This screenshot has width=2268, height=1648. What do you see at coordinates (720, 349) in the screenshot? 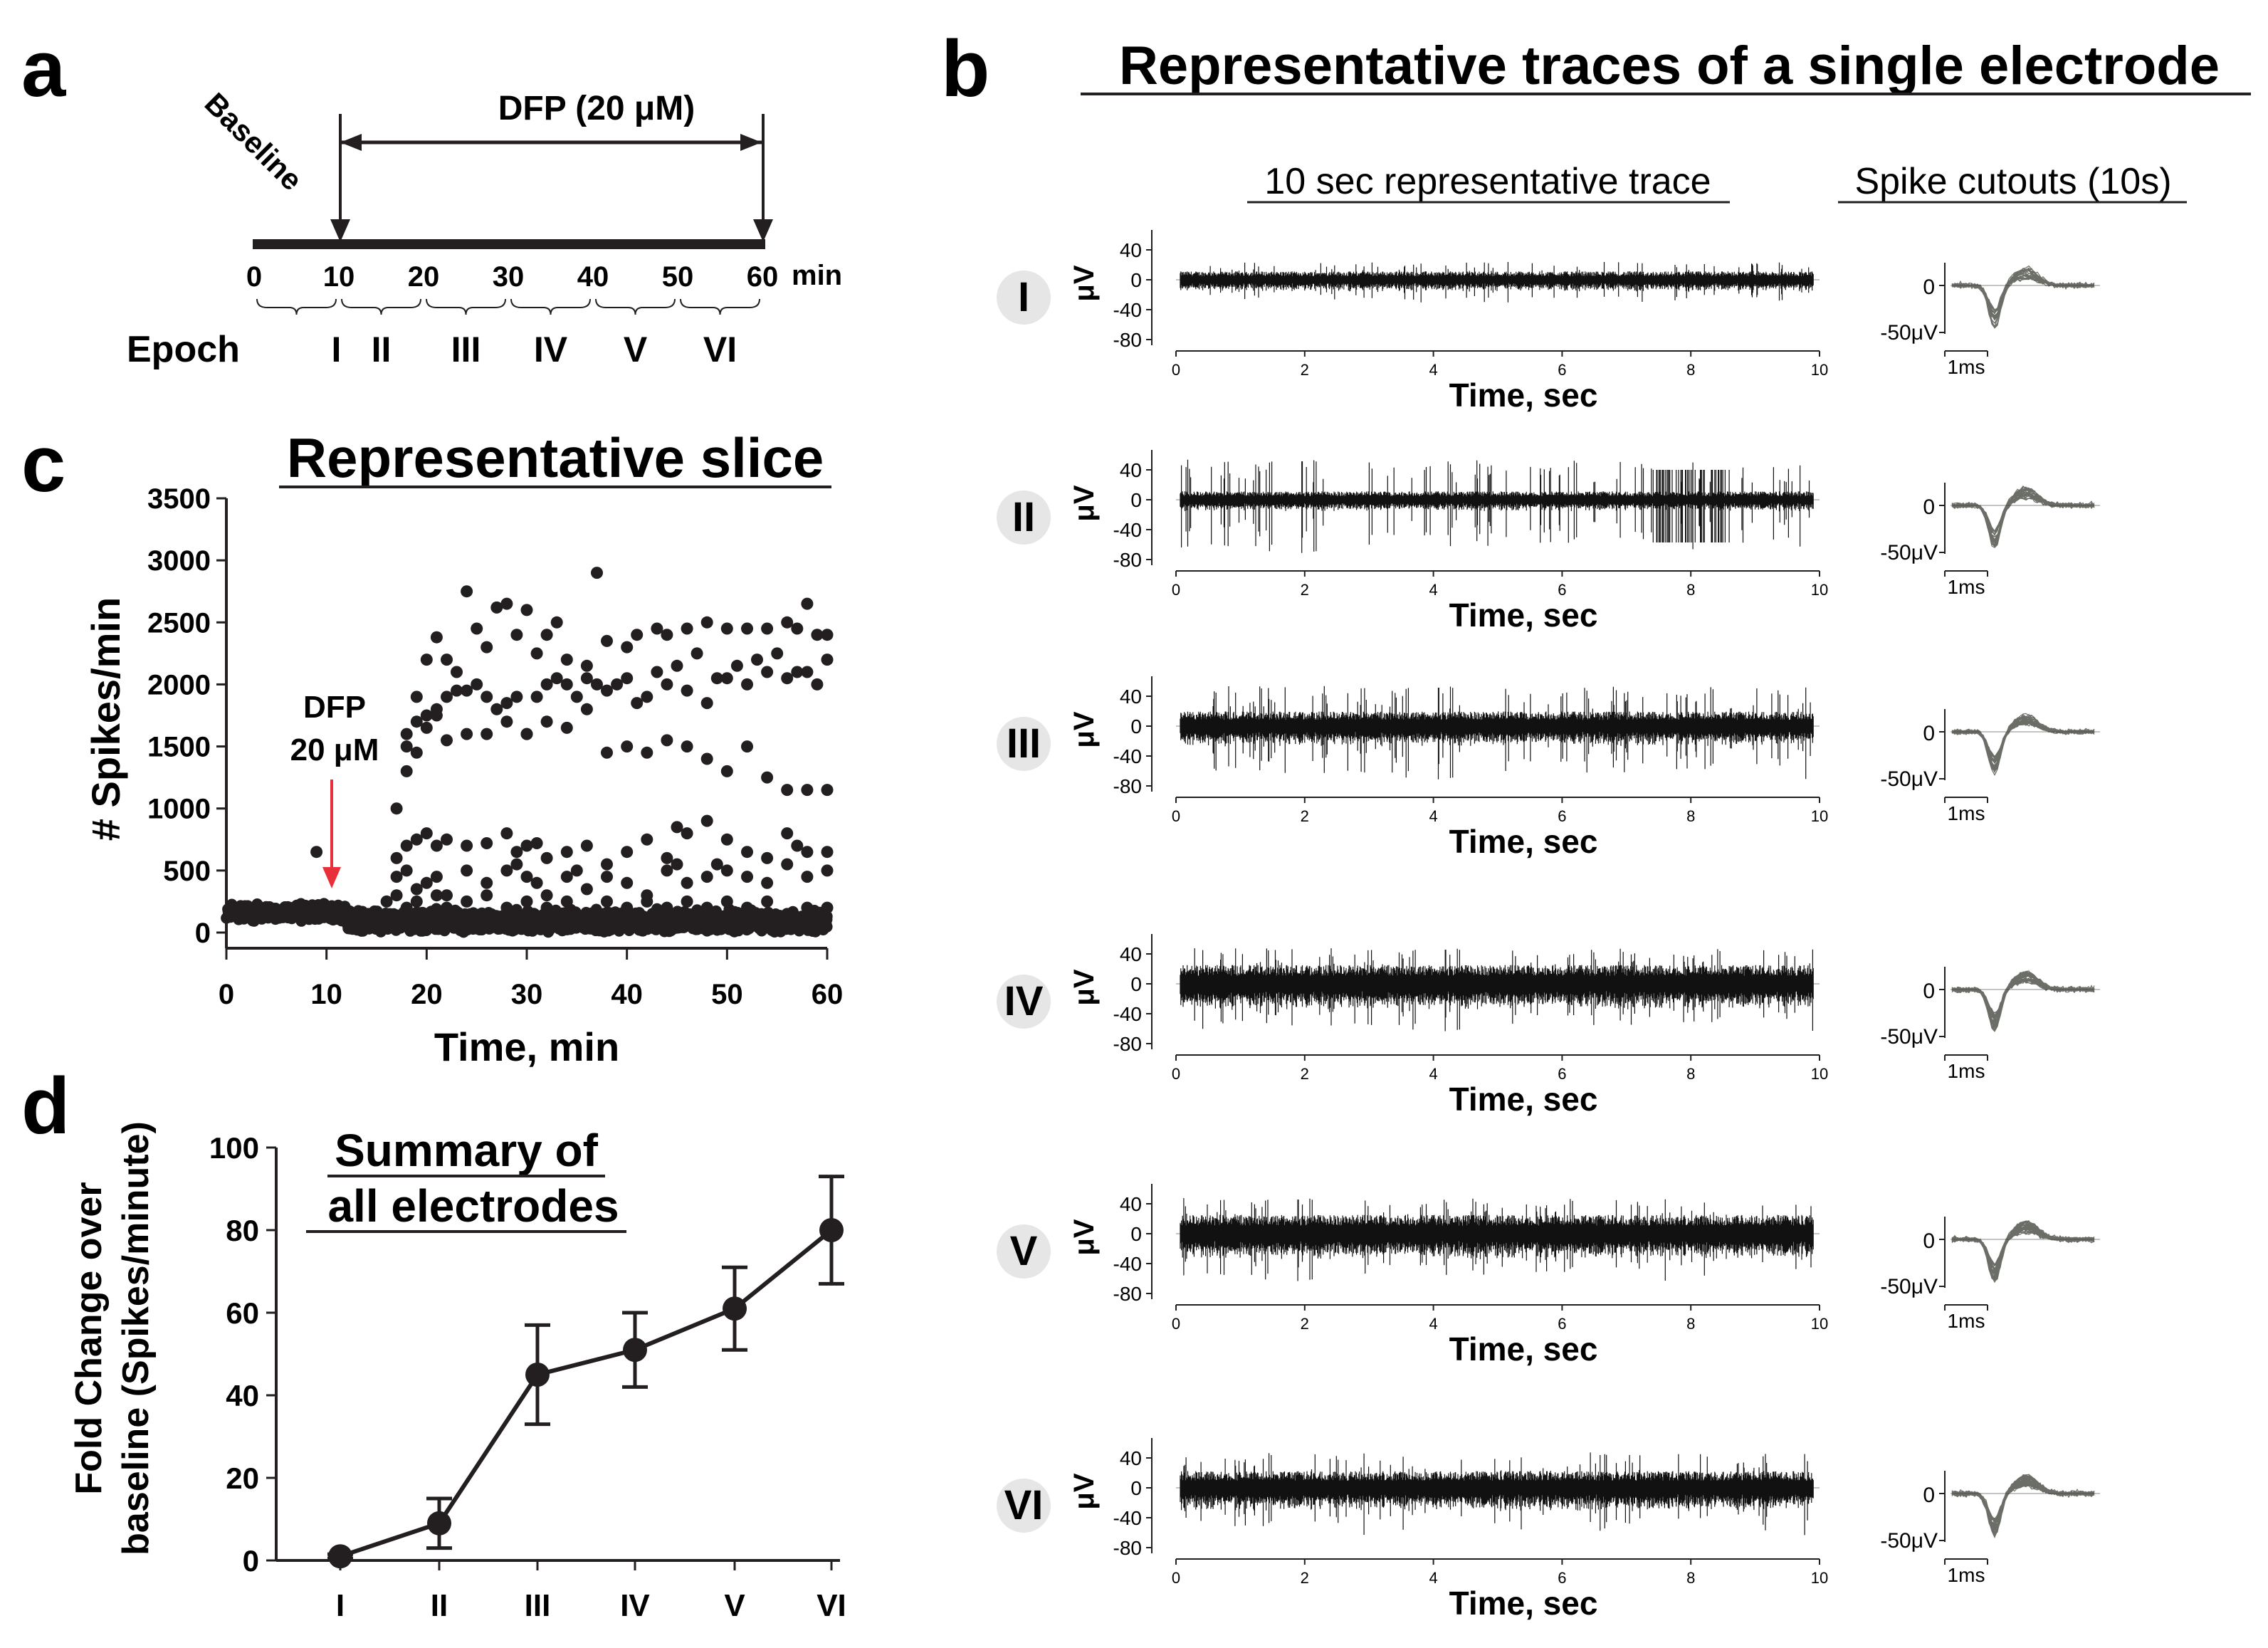
I see `epoch-numeral: VI` at bounding box center [720, 349].